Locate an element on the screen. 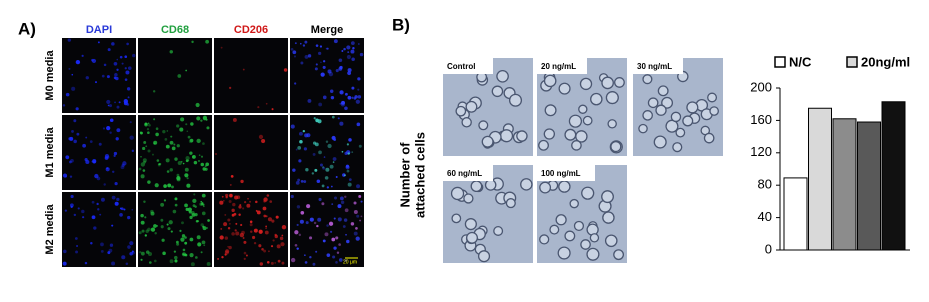 The width and height of the screenshot is (929, 302). image-label: 100 ng/mL is located at coordinates (561, 173).